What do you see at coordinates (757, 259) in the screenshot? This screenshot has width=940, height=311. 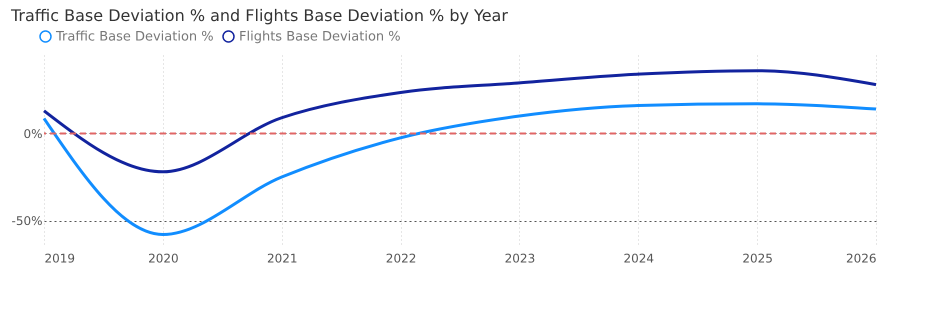 I see `x-tick-label: 2025` at bounding box center [757, 259].